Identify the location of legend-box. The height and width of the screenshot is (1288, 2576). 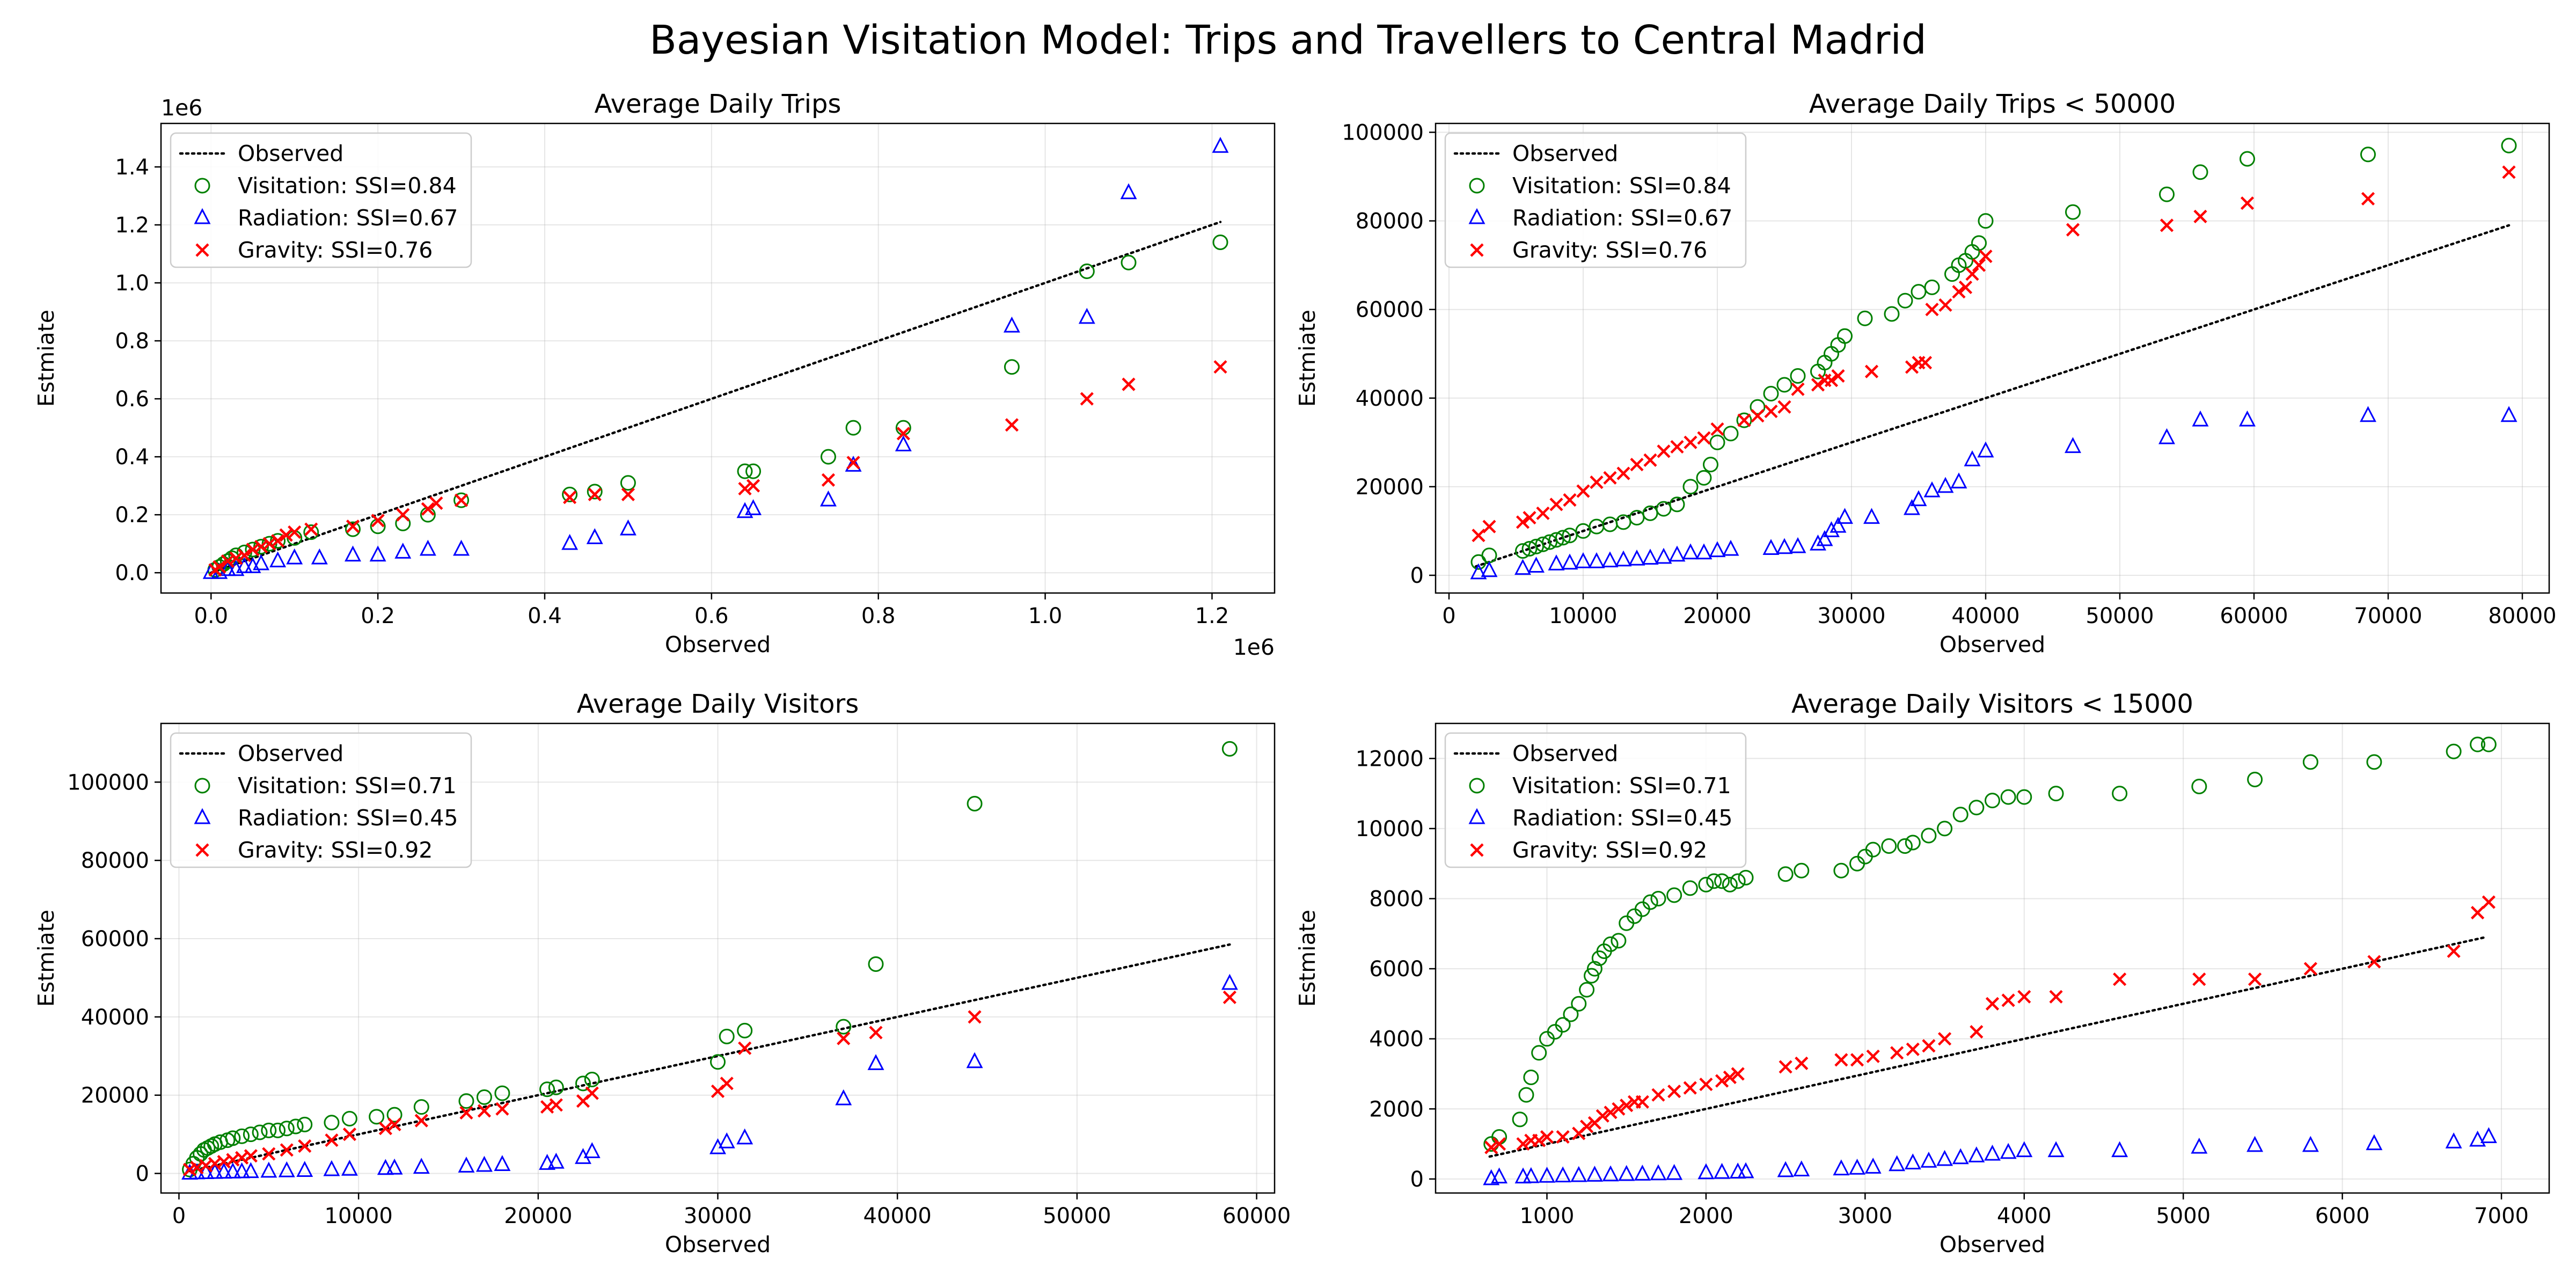
(321, 800).